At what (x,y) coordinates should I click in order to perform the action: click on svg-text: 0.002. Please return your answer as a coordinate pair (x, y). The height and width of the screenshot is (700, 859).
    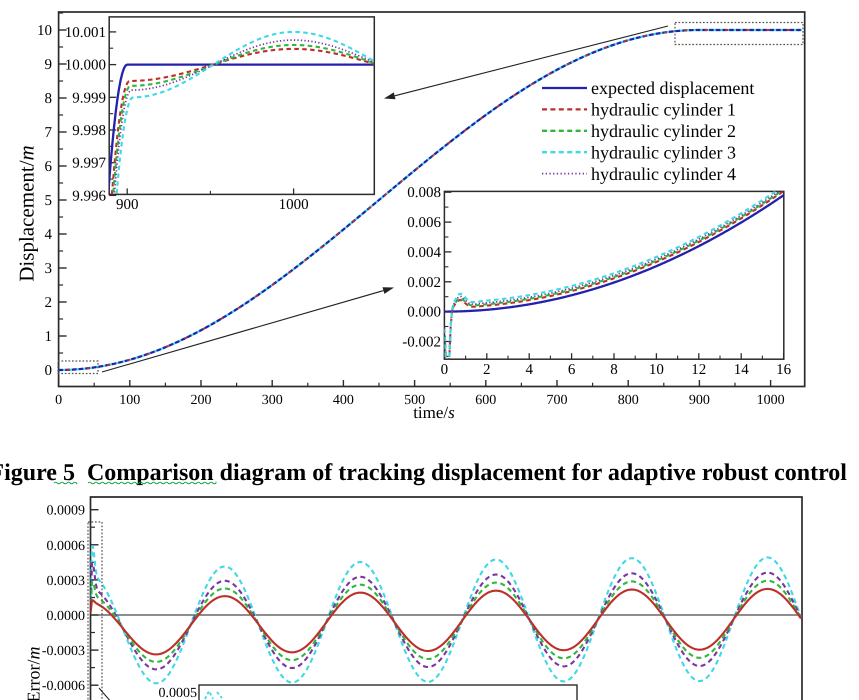
    Looking at the image, I should click on (424, 283).